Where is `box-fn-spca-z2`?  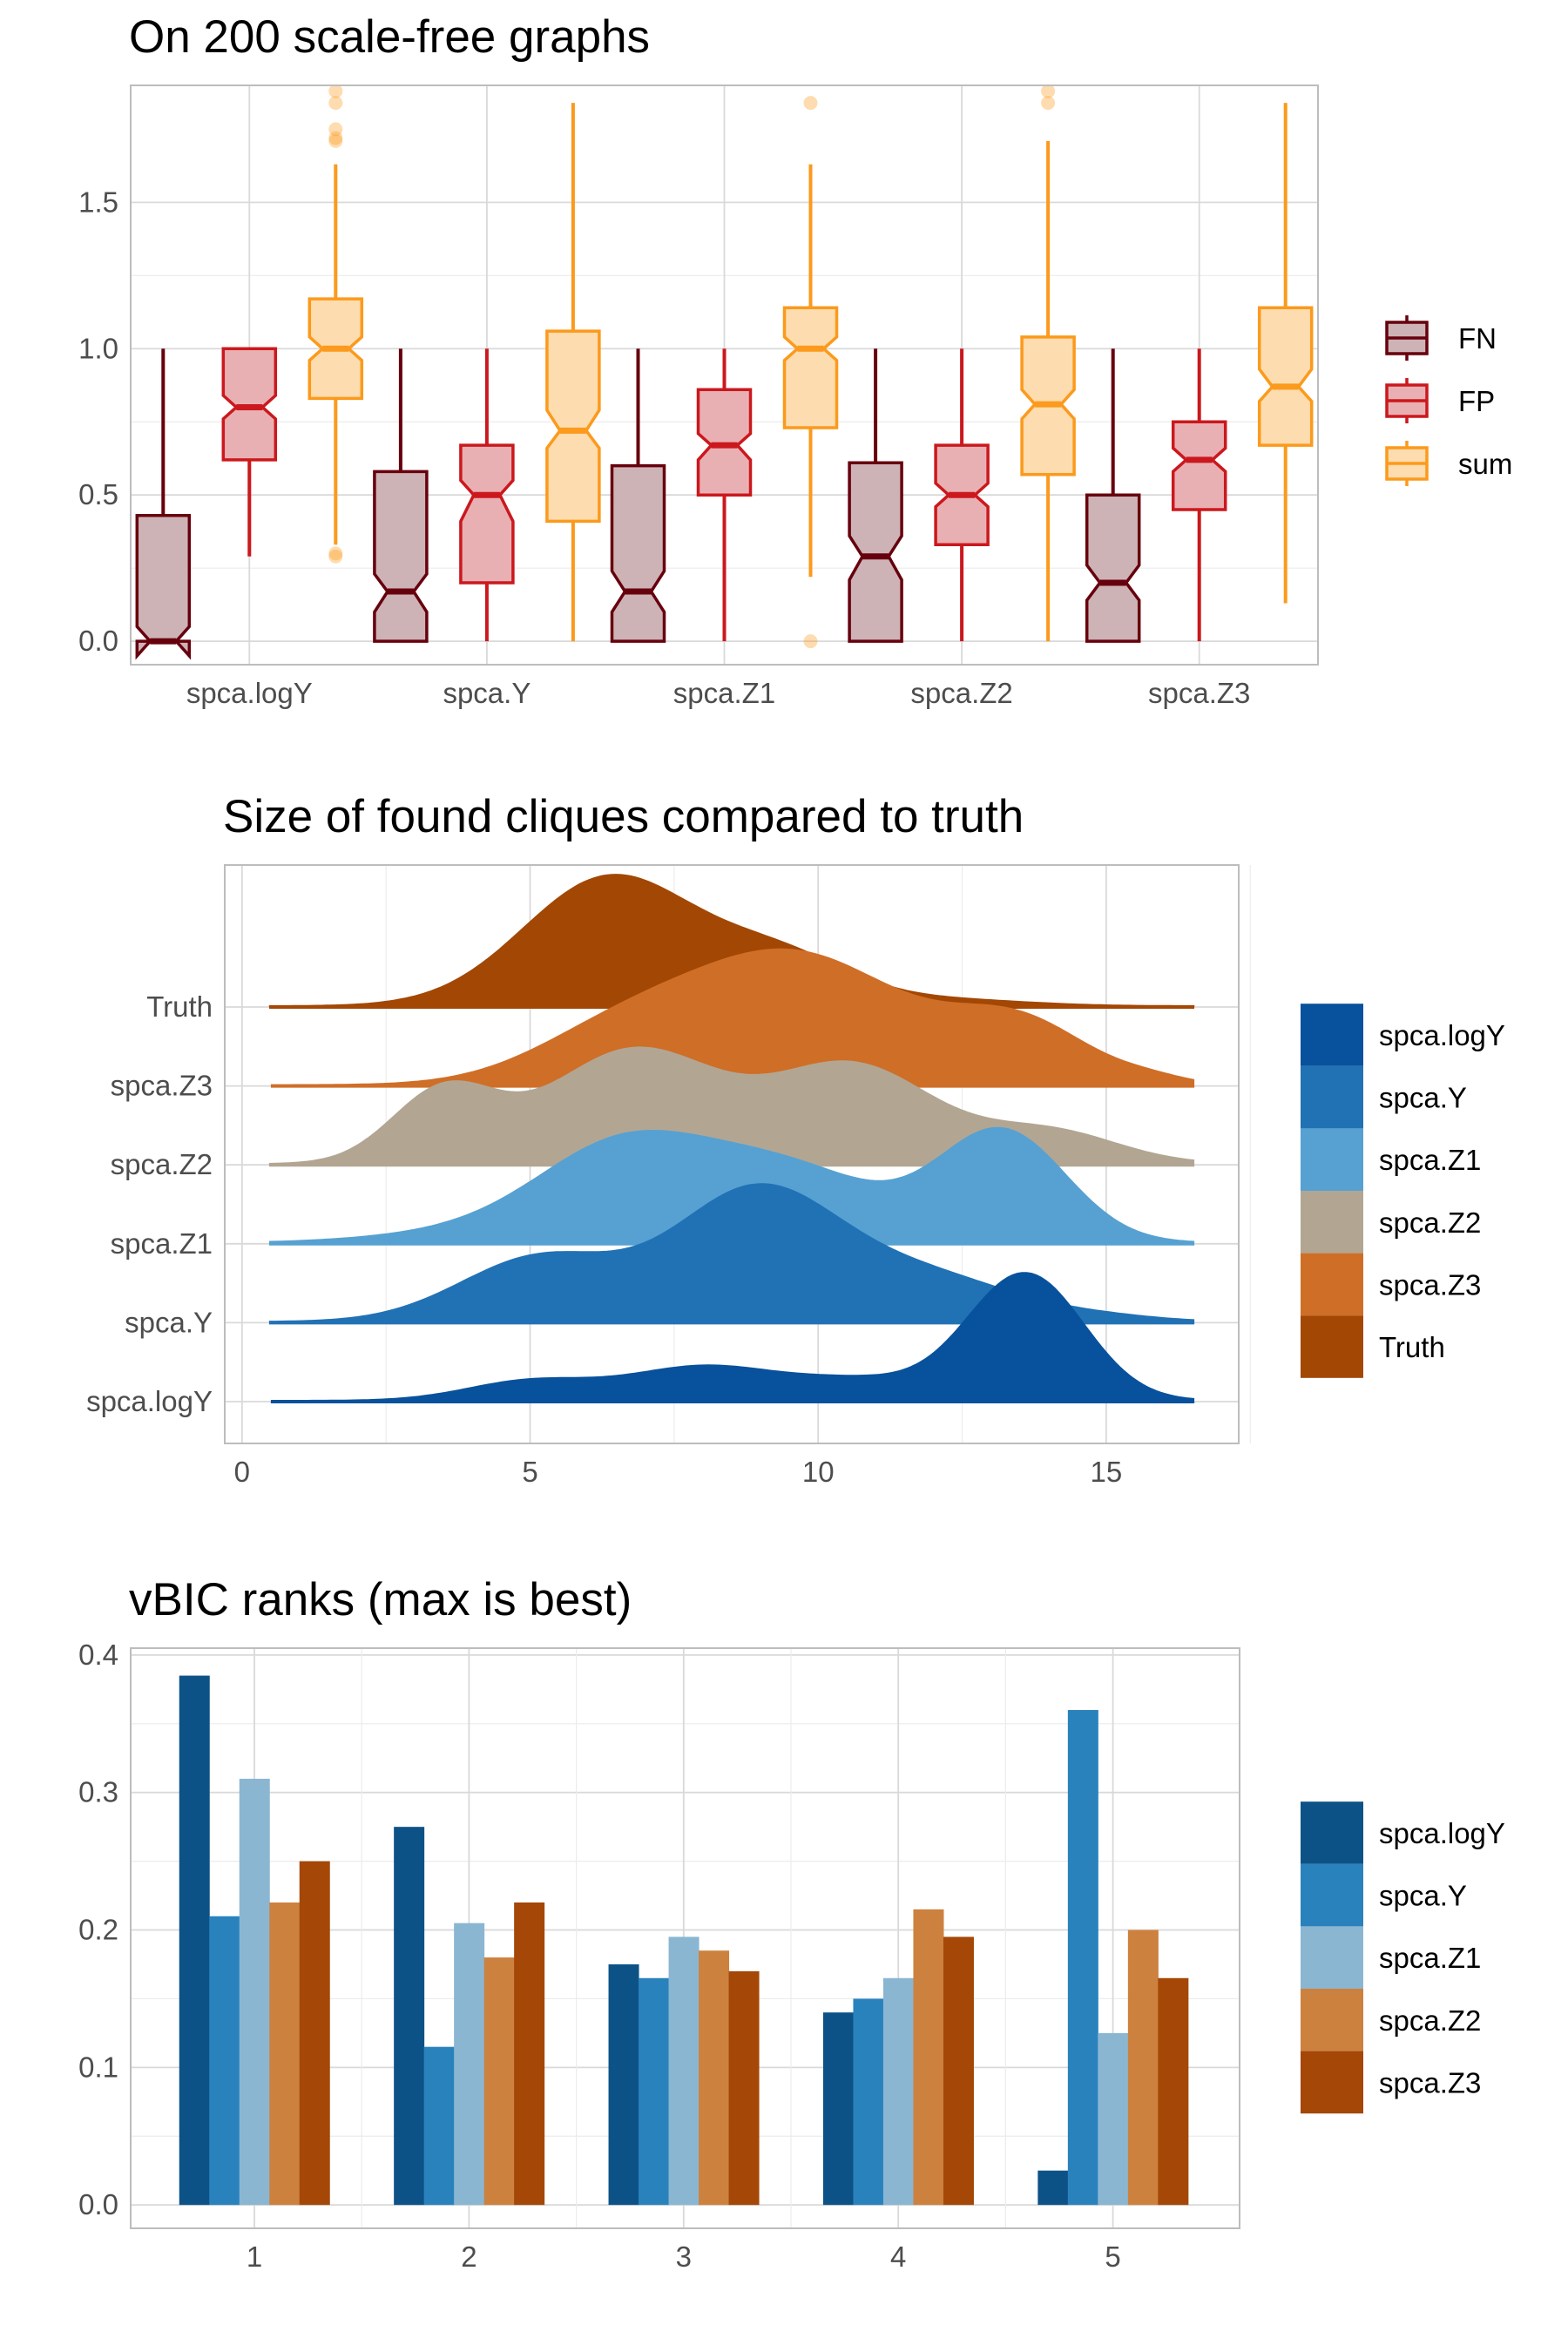 box-fn-spca-z2 is located at coordinates (875, 495).